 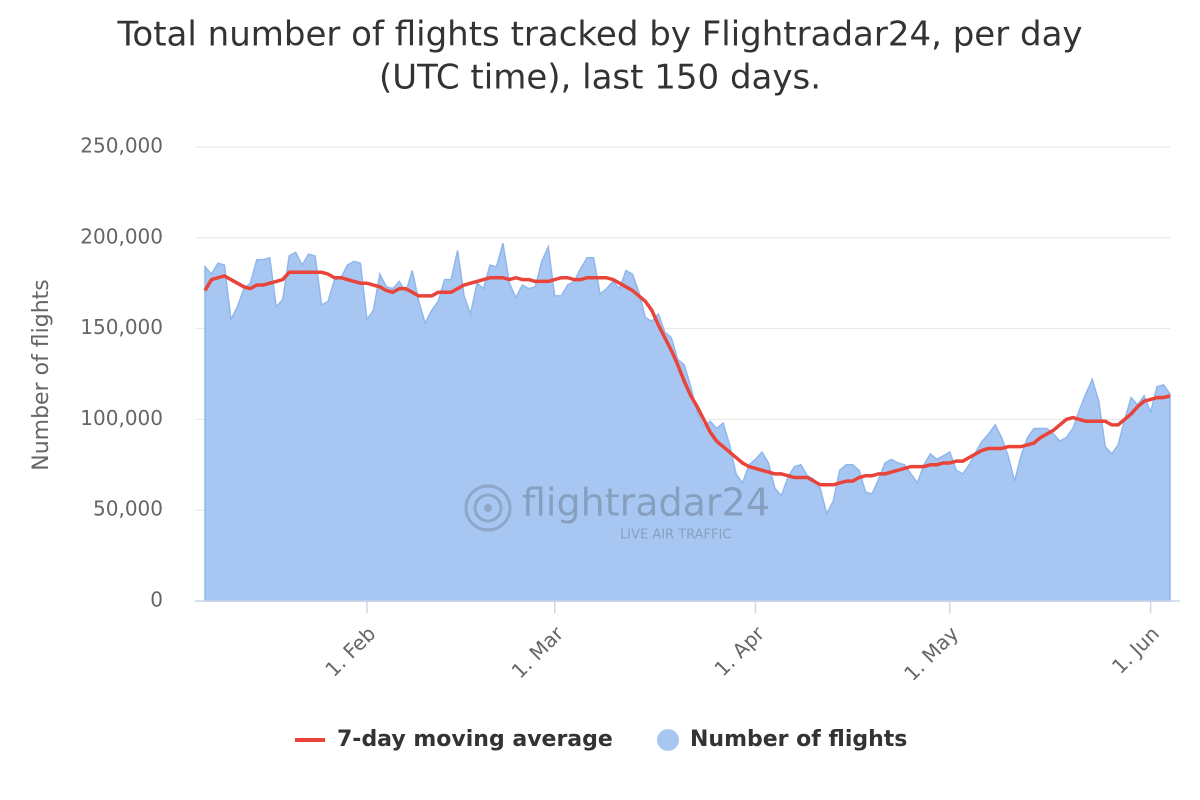 I want to click on x-tick-label: 1. Feb, so click(x=350, y=651).